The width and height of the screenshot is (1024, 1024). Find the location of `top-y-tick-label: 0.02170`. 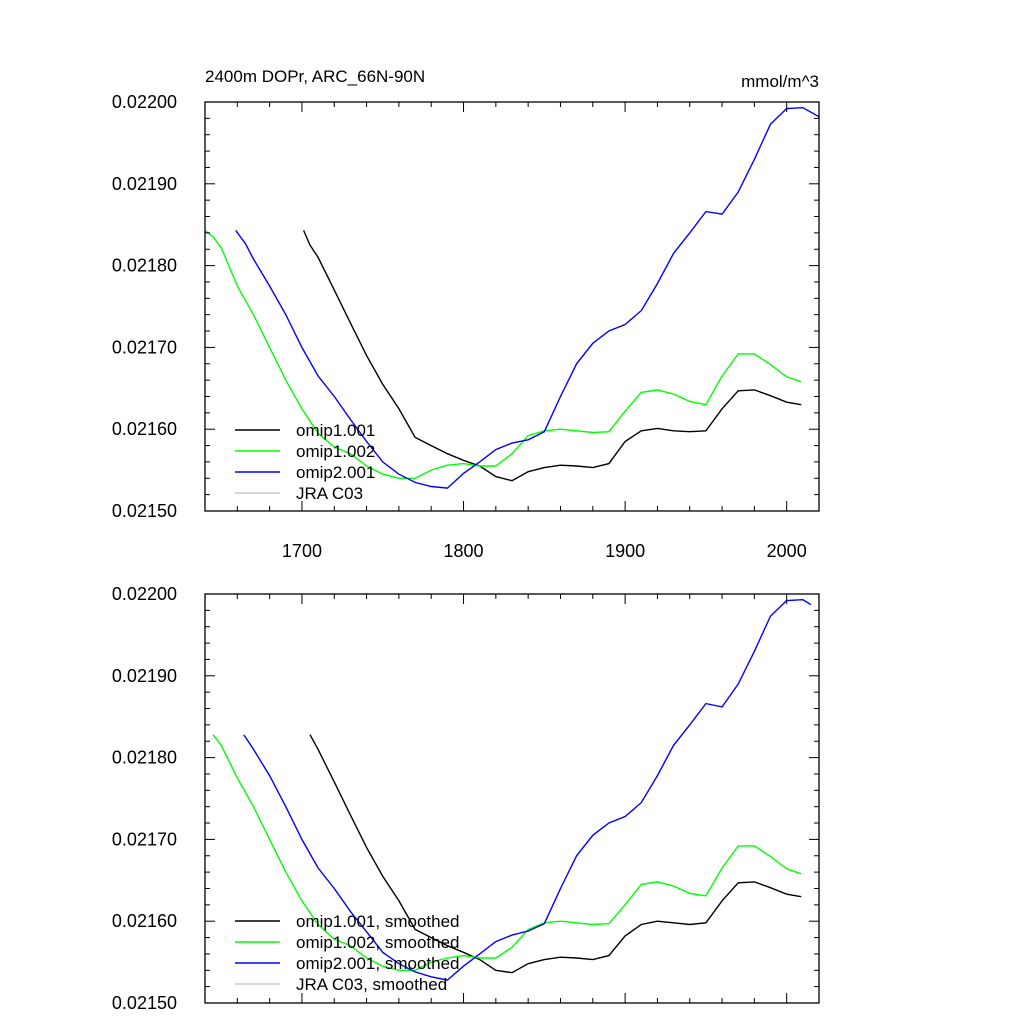

top-y-tick-label: 0.02170 is located at coordinates (144, 347).